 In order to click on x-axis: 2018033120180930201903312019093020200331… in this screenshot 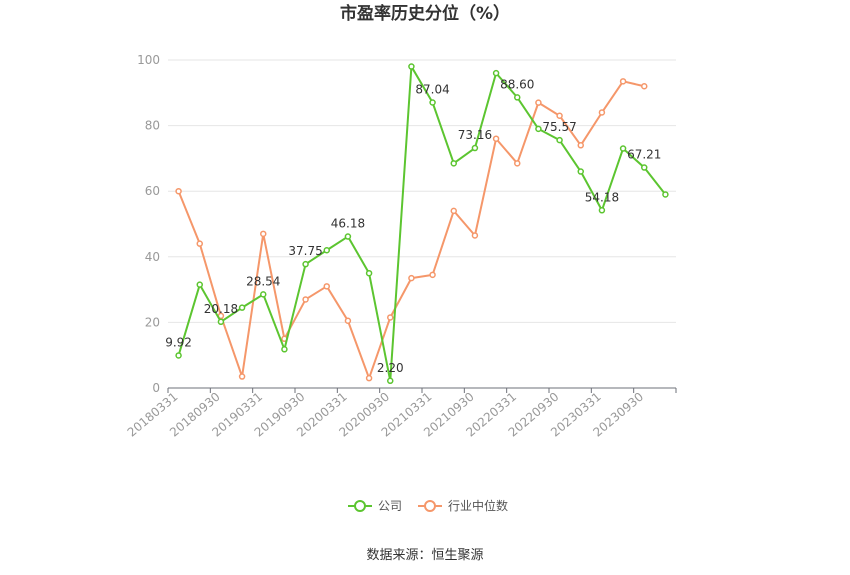, I will do `click(401, 413)`.